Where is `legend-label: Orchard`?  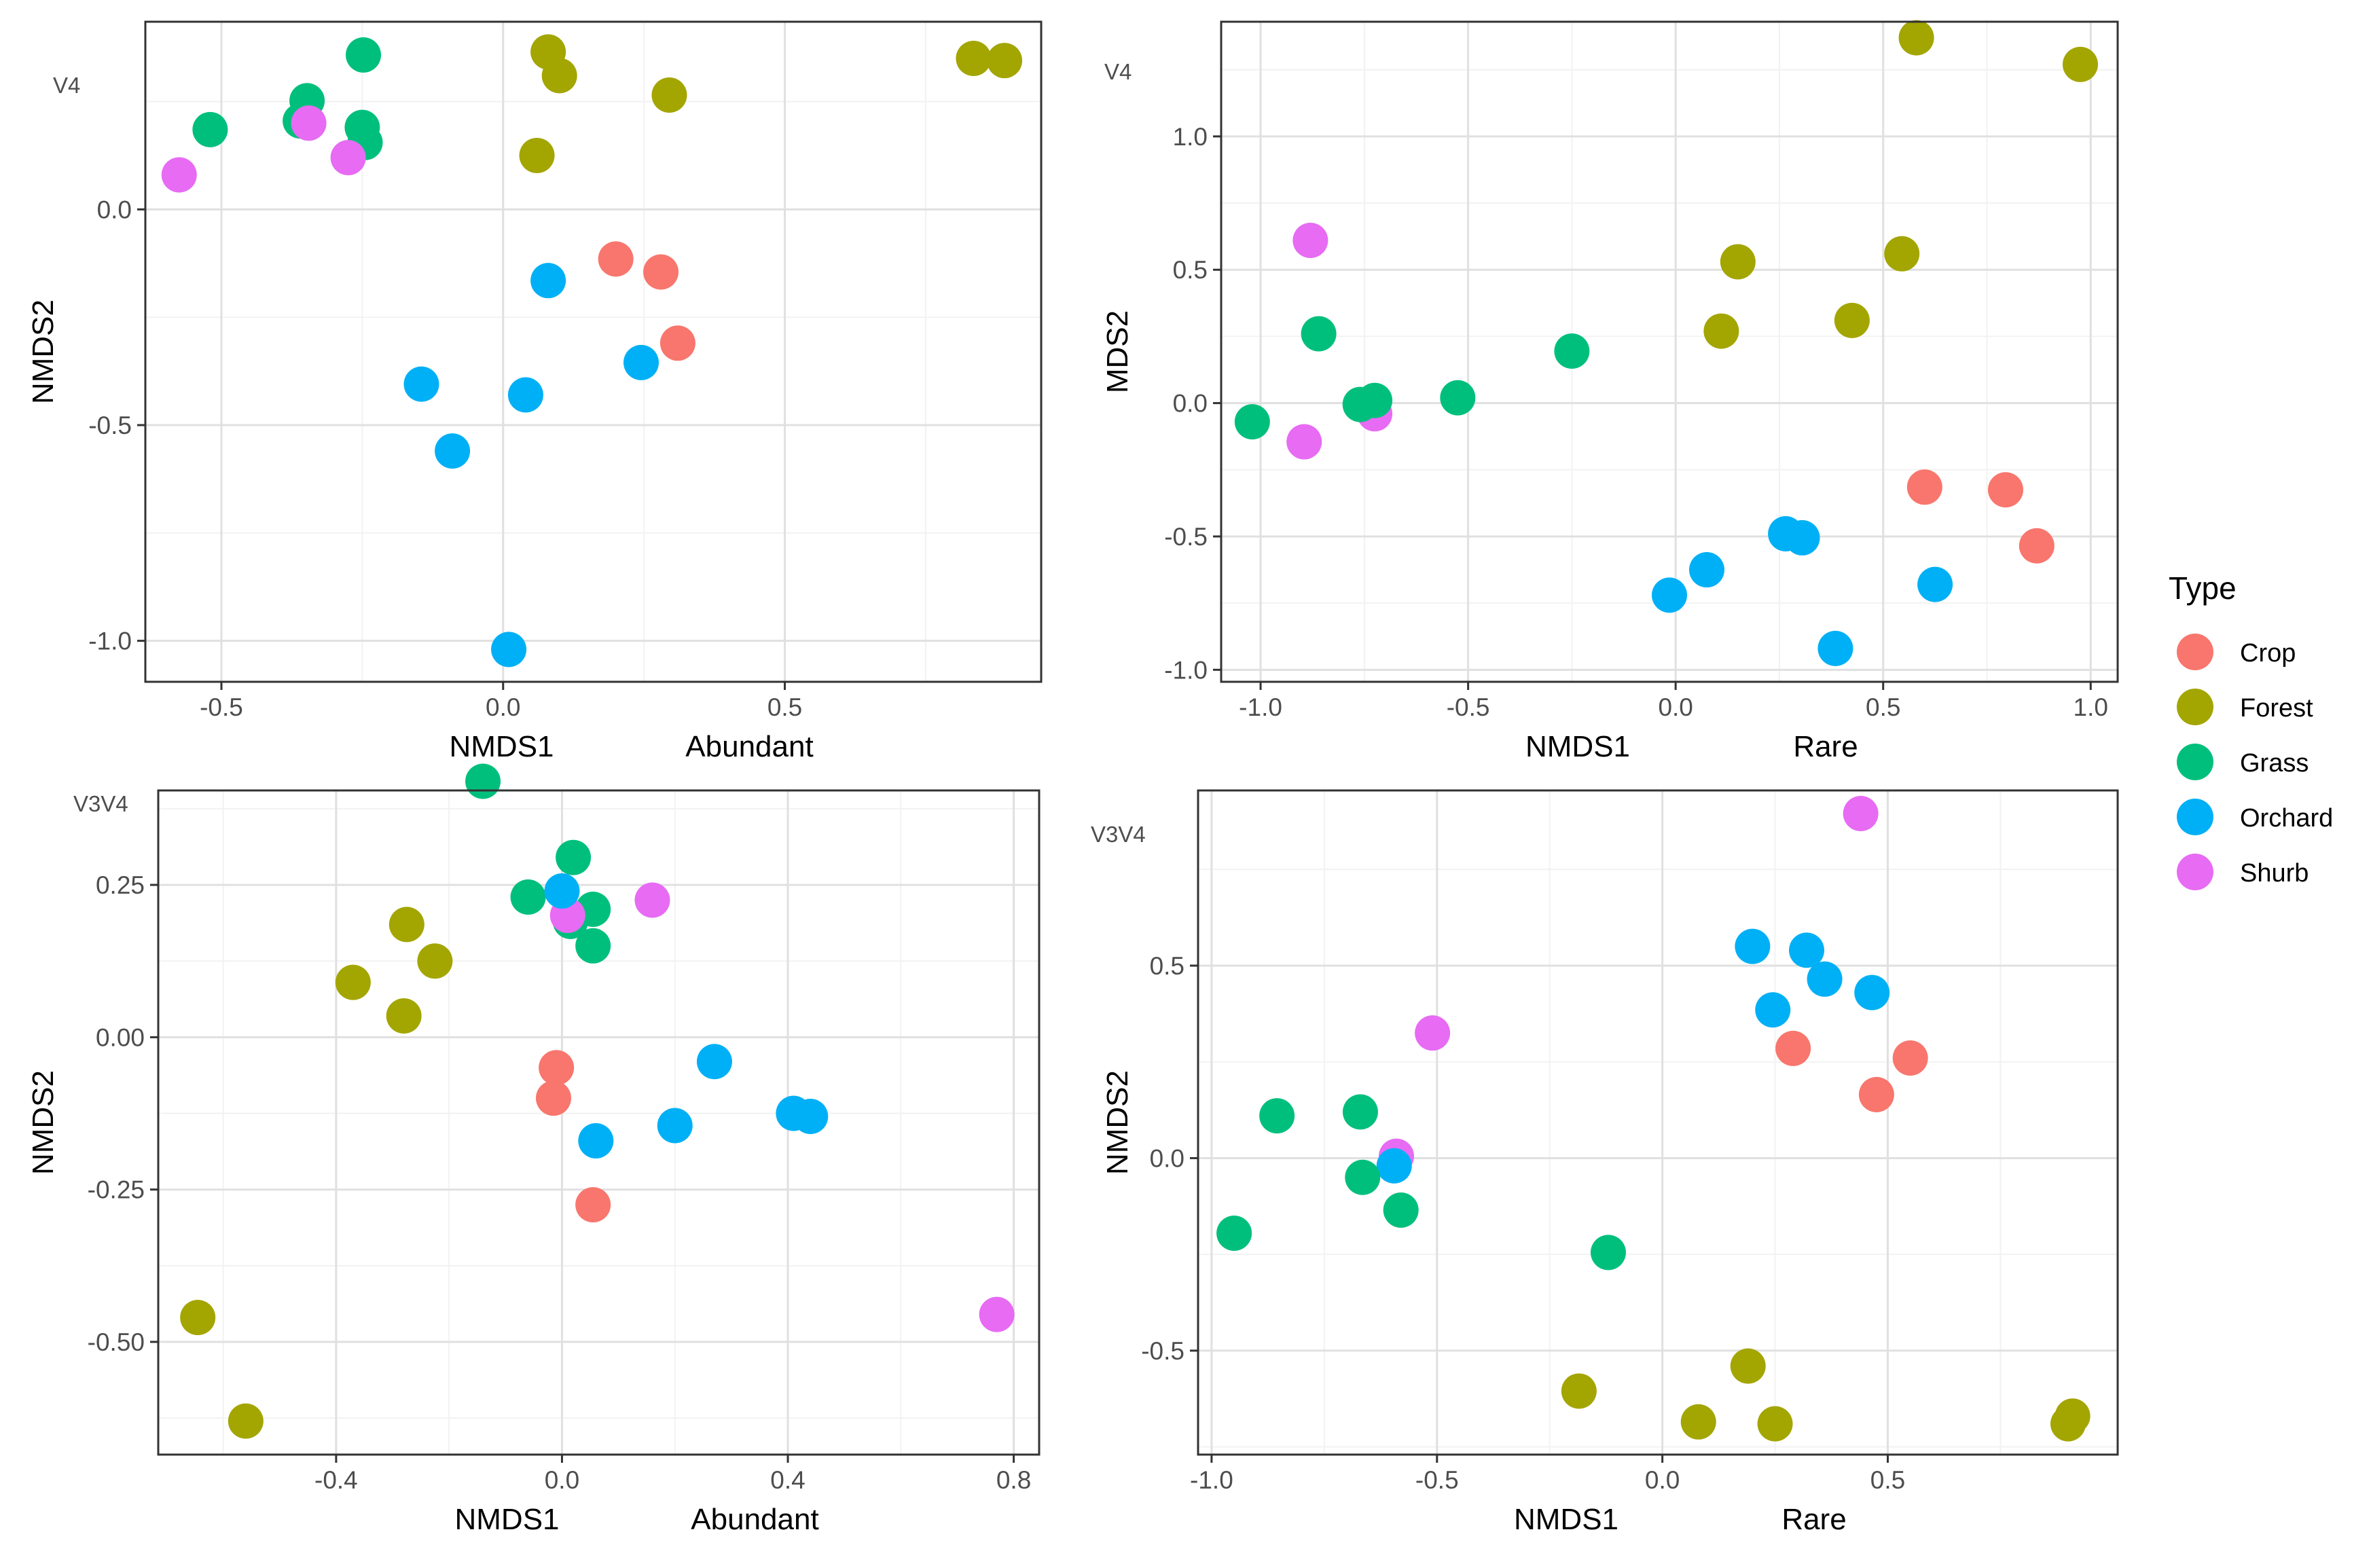 legend-label: Orchard is located at coordinates (2286, 818).